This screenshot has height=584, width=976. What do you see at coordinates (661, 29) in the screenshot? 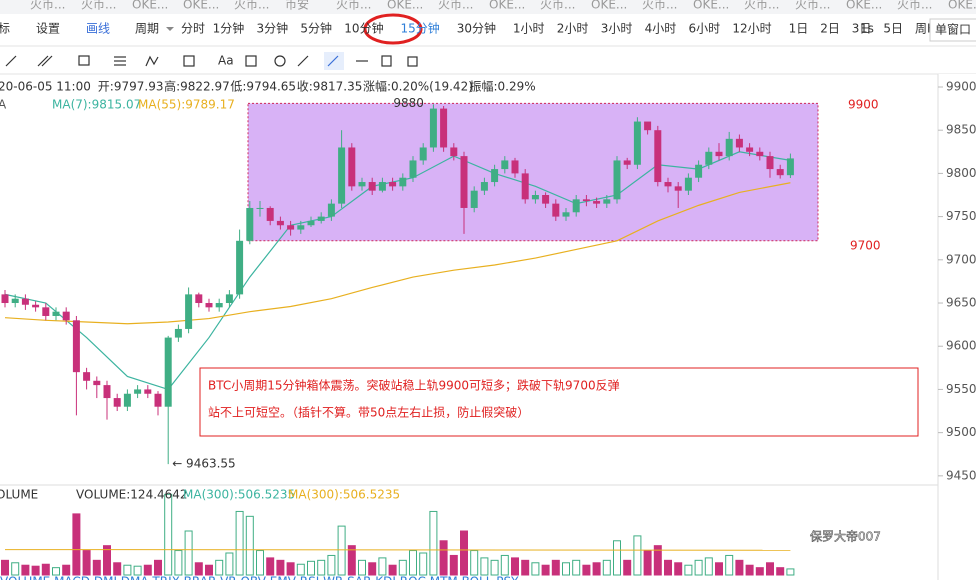
I see `period-button: 4小时` at bounding box center [661, 29].